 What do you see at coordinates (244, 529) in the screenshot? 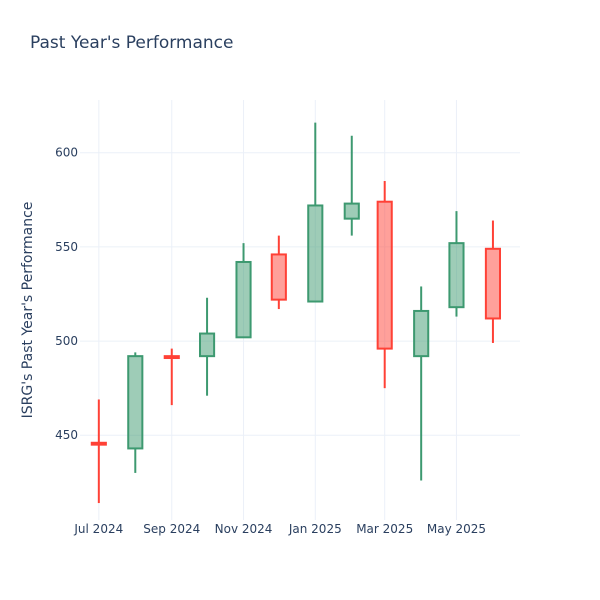
I see `x-tick-label: Nov 2024` at bounding box center [244, 529].